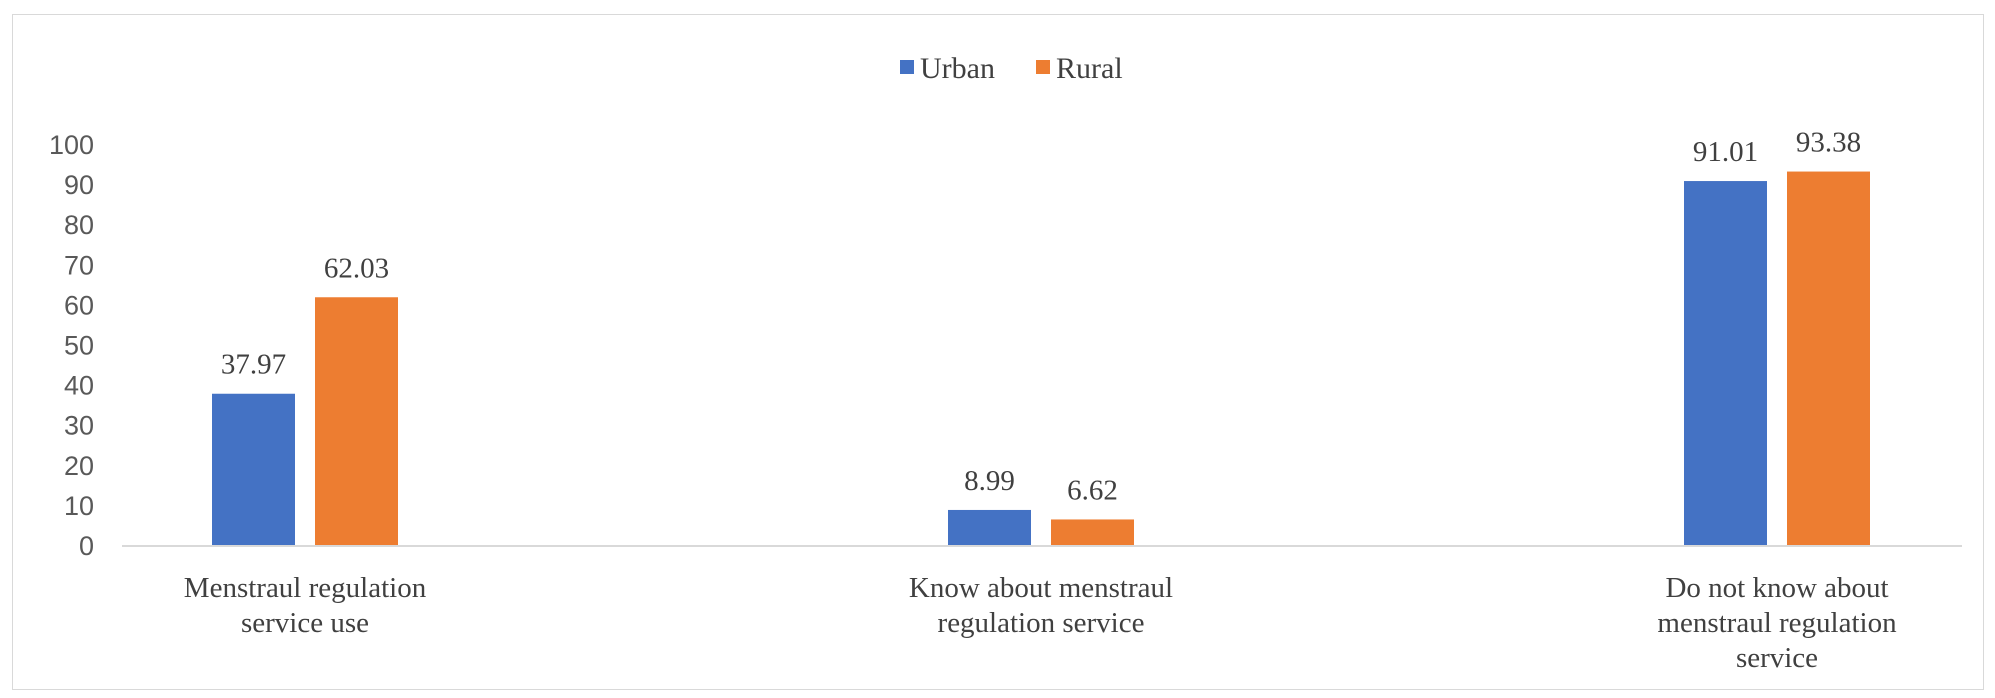  I want to click on y-tick-label: 50, so click(79, 346).